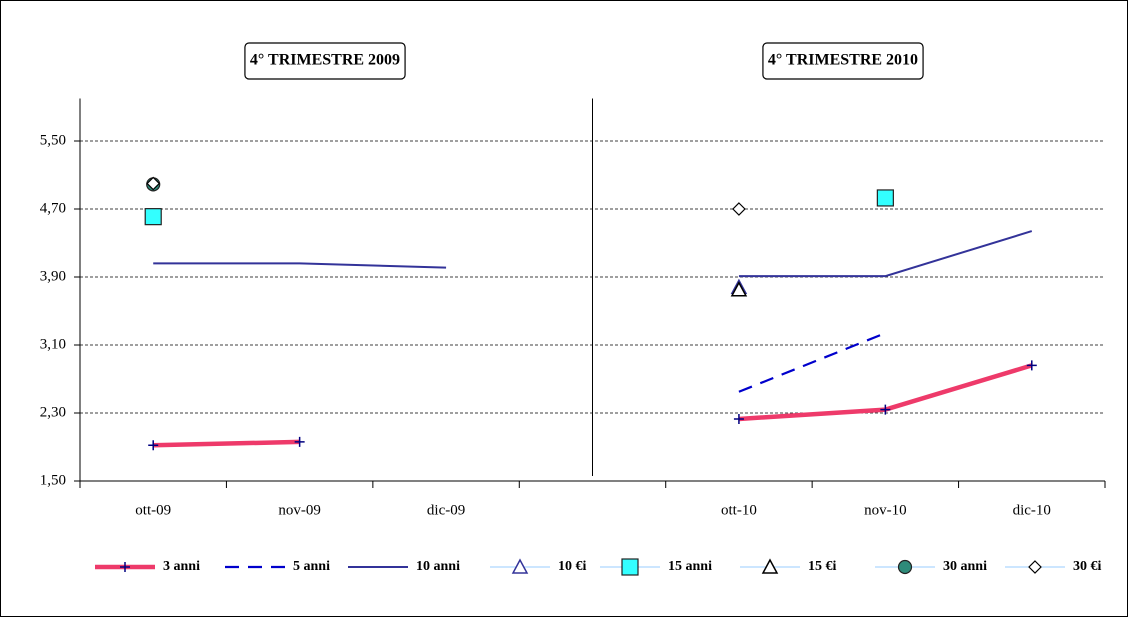 The image size is (1128, 617). What do you see at coordinates (147, 566) in the screenshot?
I see `legend-item: 3 anni` at bounding box center [147, 566].